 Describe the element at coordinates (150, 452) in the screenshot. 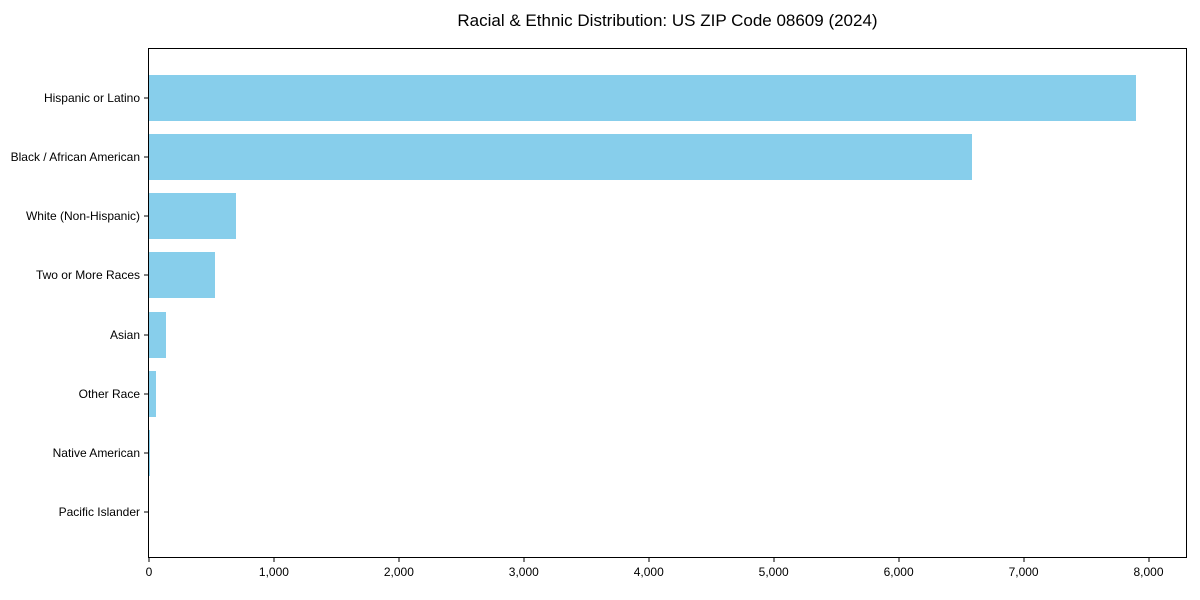

I see `bar-native-american` at that location.